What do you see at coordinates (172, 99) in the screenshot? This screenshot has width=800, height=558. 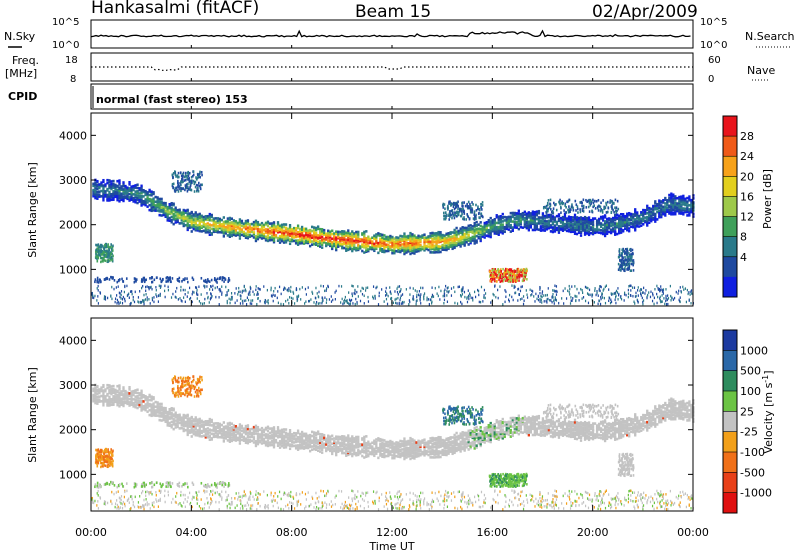 I see `cpid-text: normal (fast stereo) 153` at bounding box center [172, 99].